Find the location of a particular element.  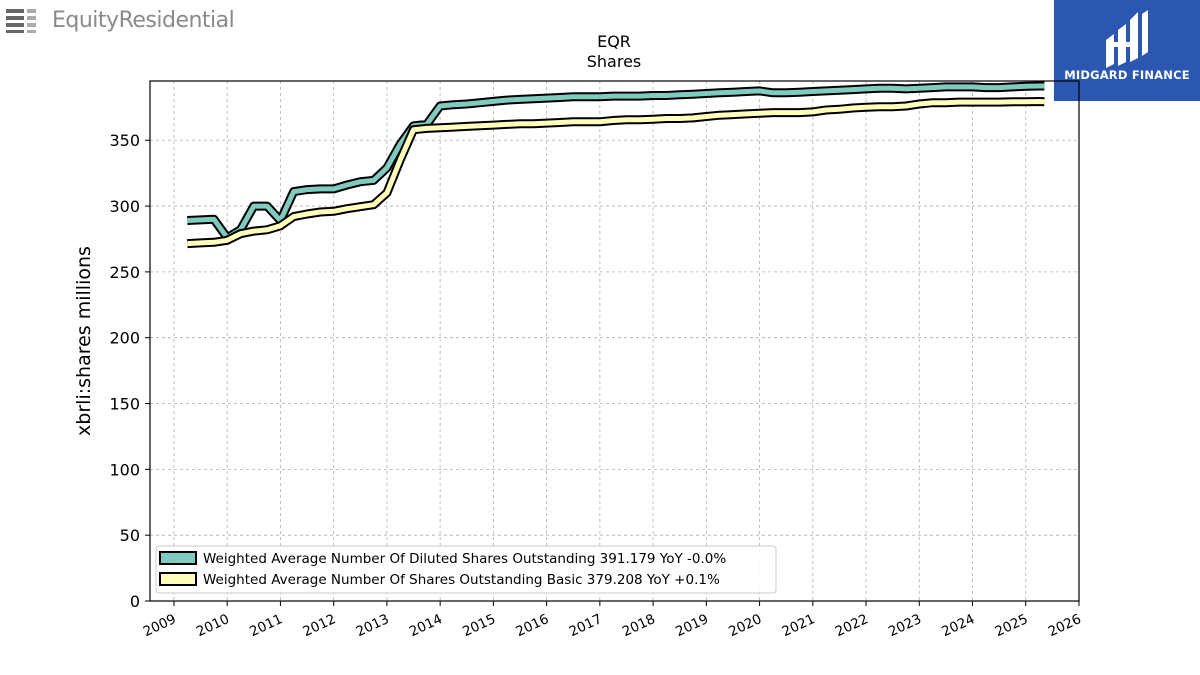

legend-swatch-basic is located at coordinates (178, 579).